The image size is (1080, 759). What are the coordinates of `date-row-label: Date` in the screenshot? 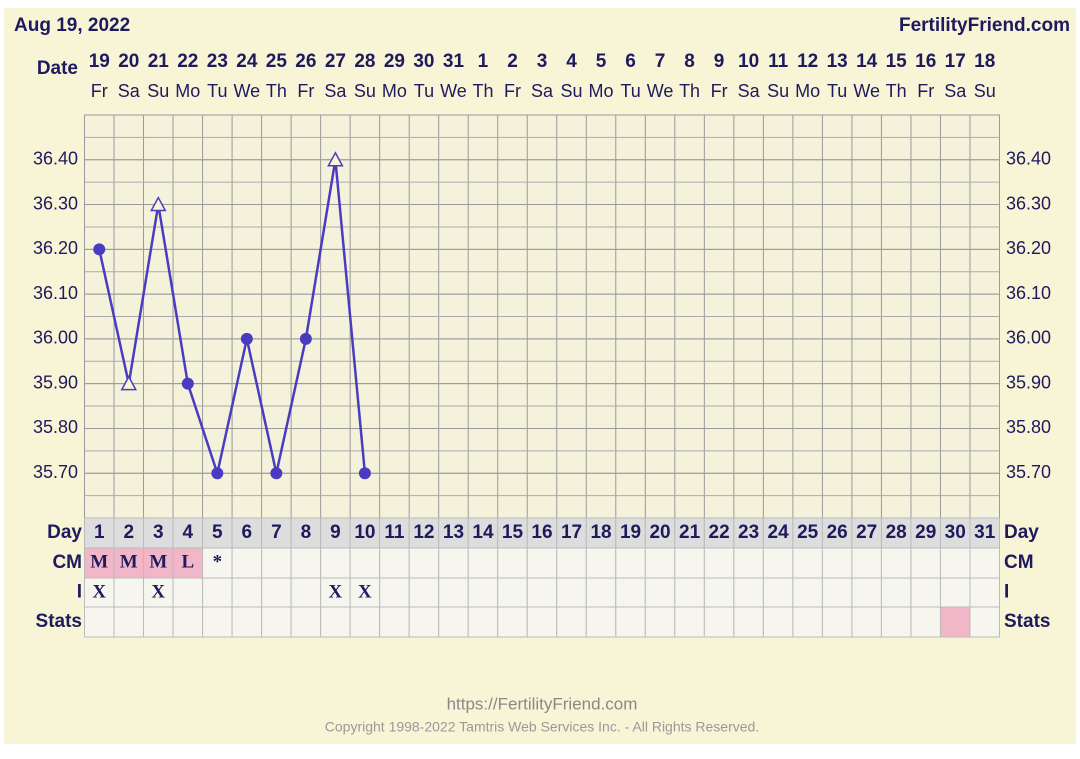 It's located at (57, 68).